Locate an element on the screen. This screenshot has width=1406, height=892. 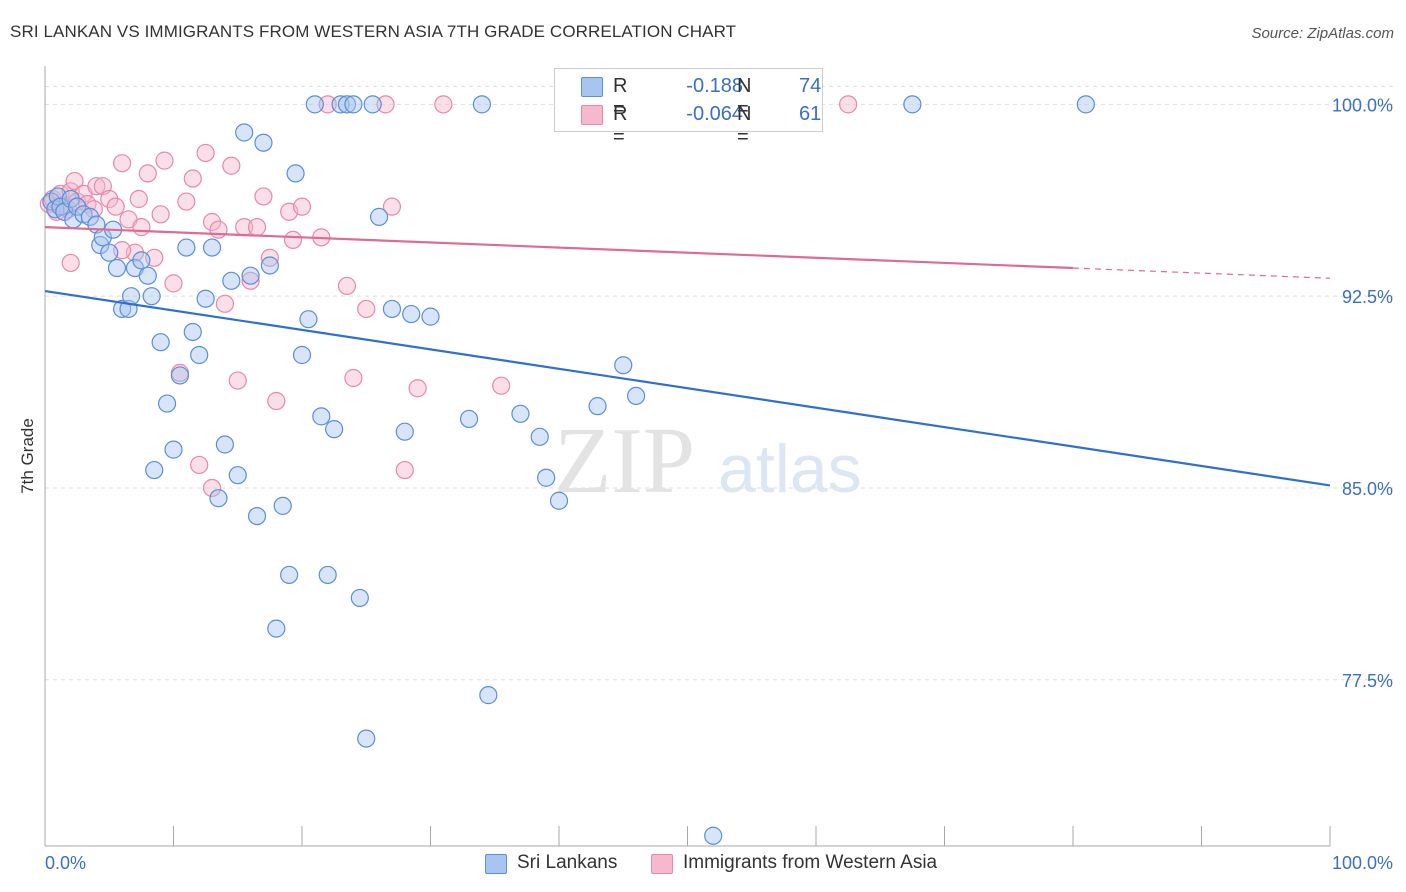
y-axis-label: 7th Grade is located at coordinates (27, 456).